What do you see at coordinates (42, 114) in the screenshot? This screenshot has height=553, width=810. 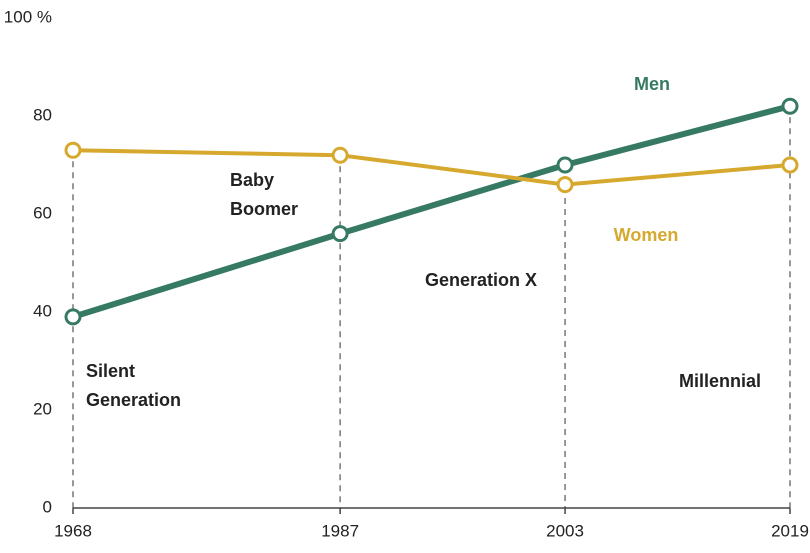 I see `y-tick-label: 80` at bounding box center [42, 114].